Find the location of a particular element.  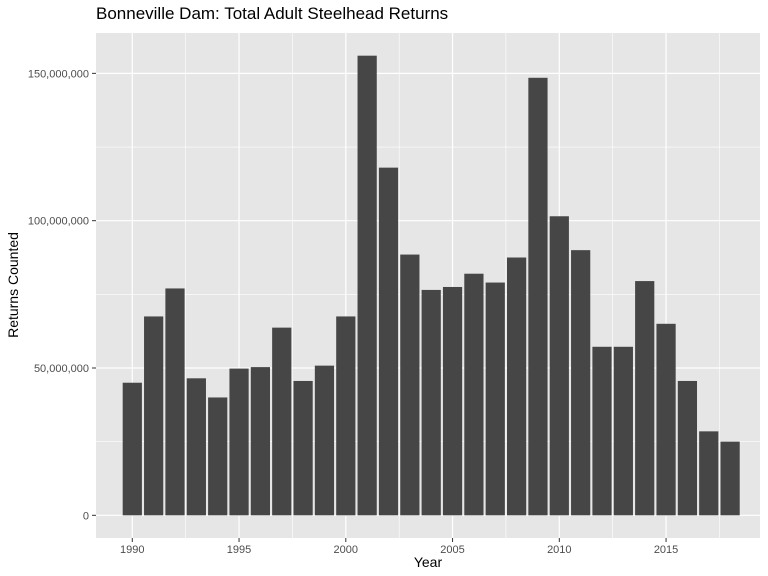

bar-1995 is located at coordinates (239, 442).